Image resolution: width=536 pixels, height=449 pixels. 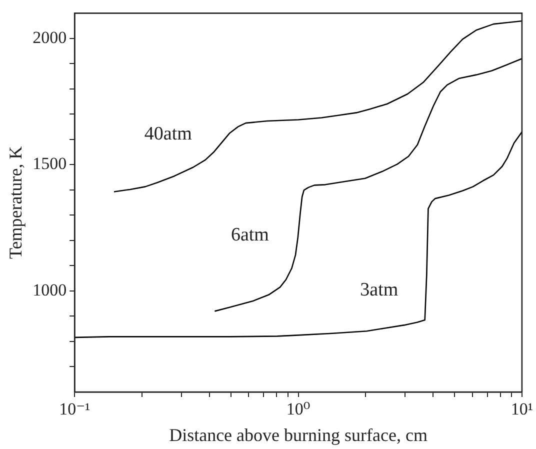 What do you see at coordinates (522, 409) in the screenshot?
I see `x-tick-label: 10¹` at bounding box center [522, 409].